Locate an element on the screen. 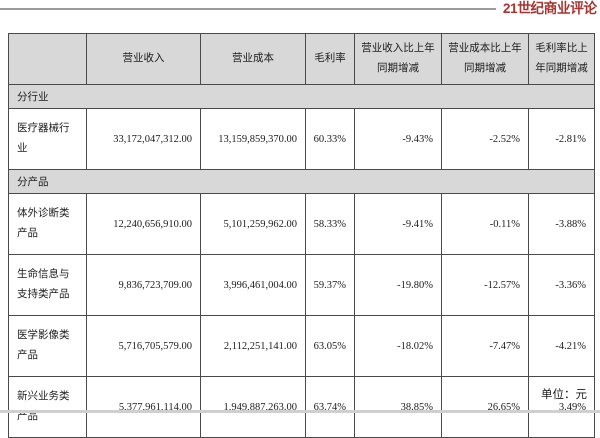 This screenshot has width=600, height=438. col-header-gross-margin: 毛利率 is located at coordinates (330, 59).